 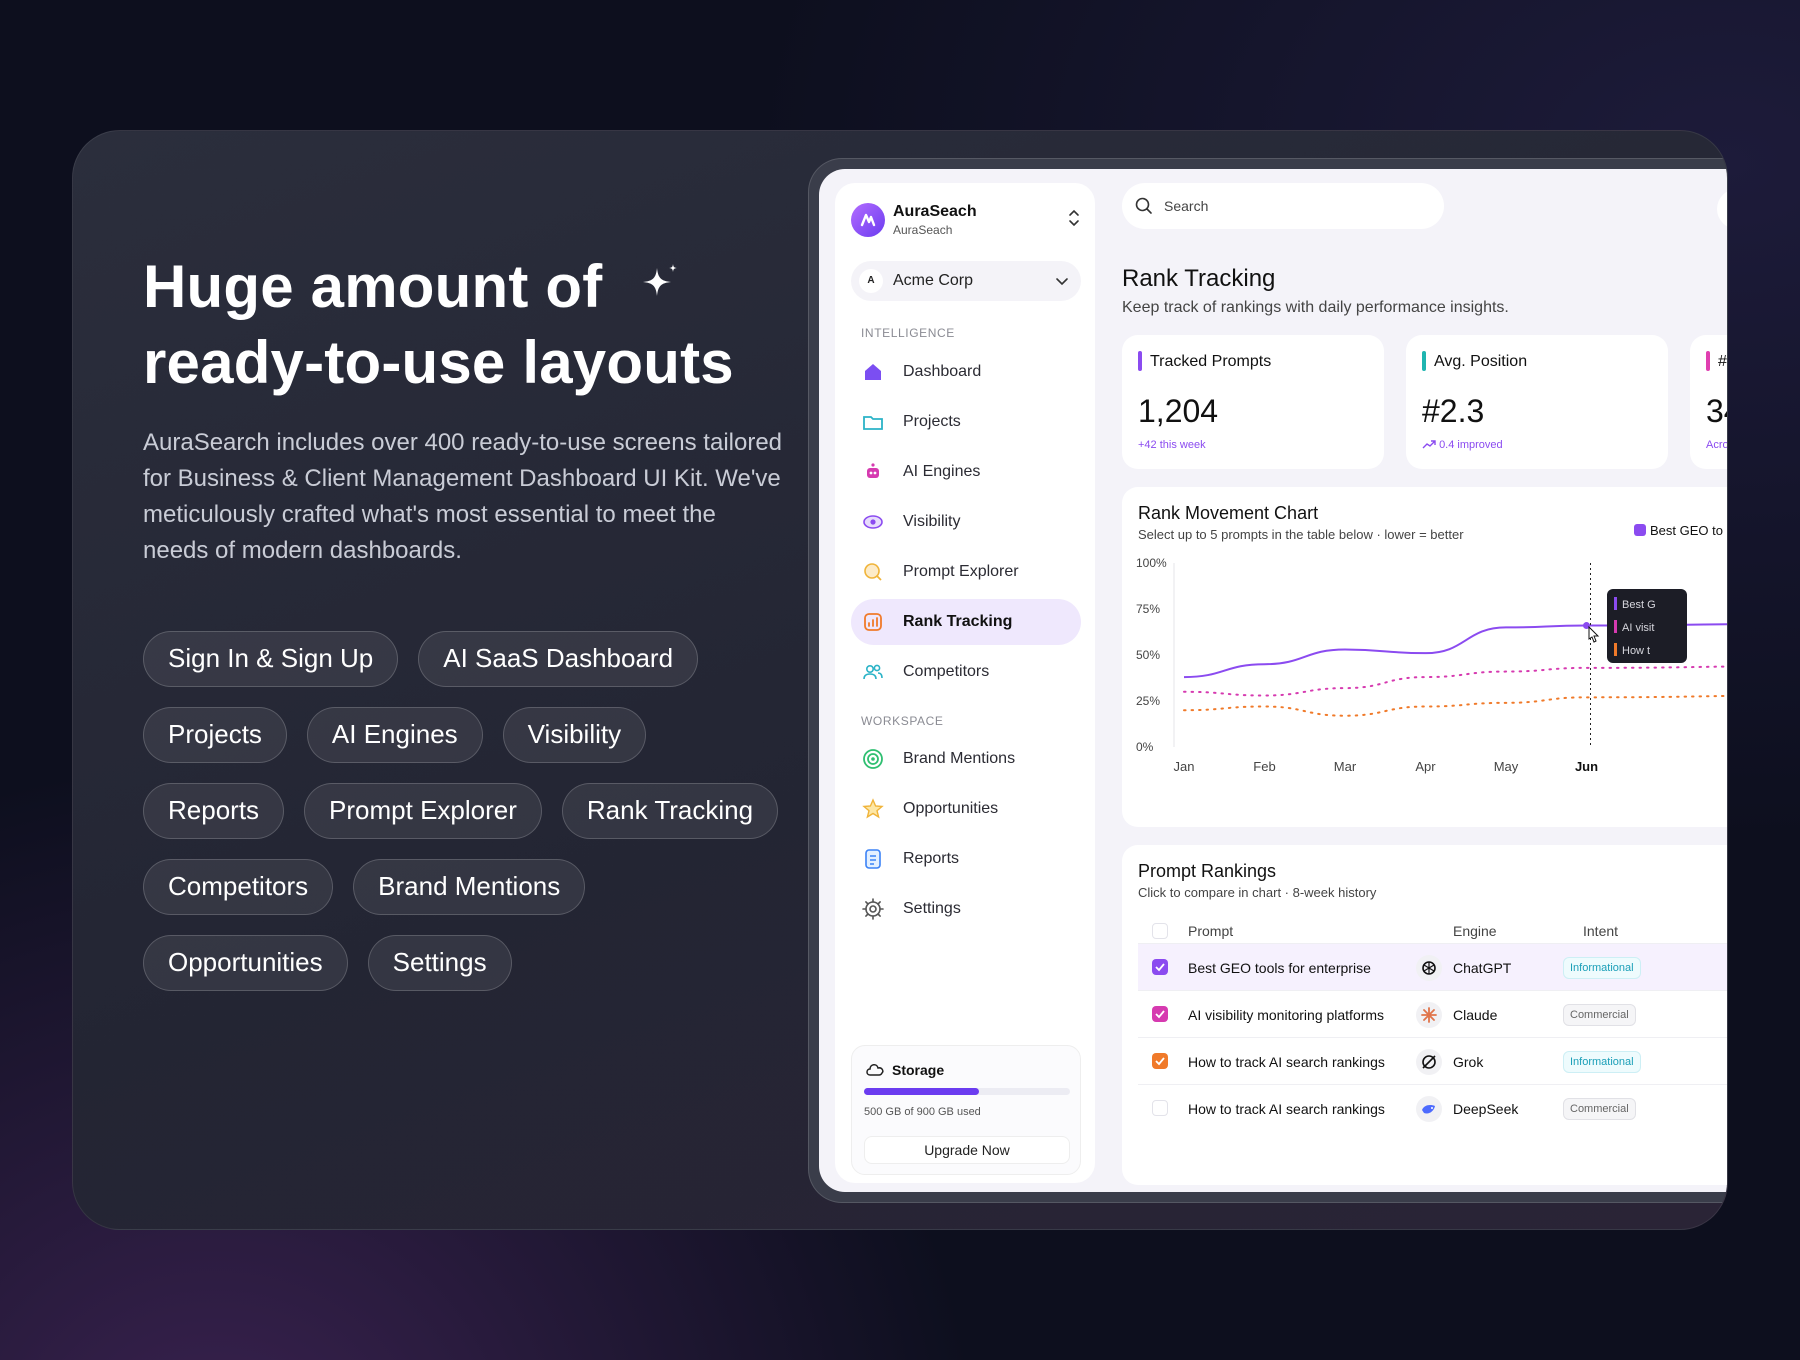 I want to click on chip-sign-in: Sign In & Sign Up, so click(x=271, y=659).